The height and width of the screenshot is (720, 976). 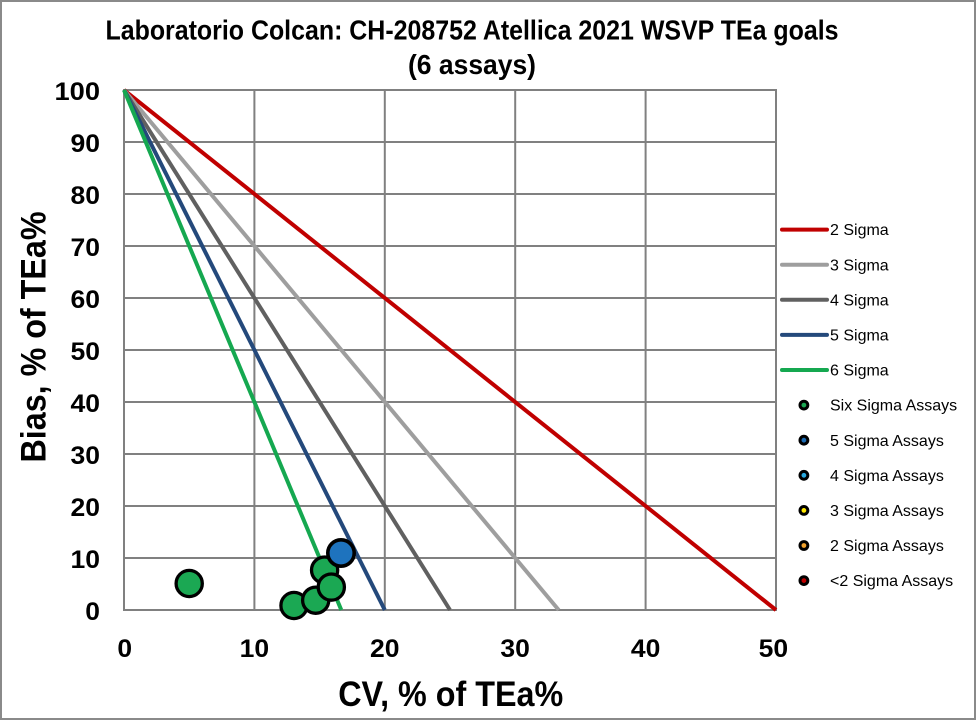 I want to click on svg-text: 2 Sigma Assays, so click(x=887, y=546).